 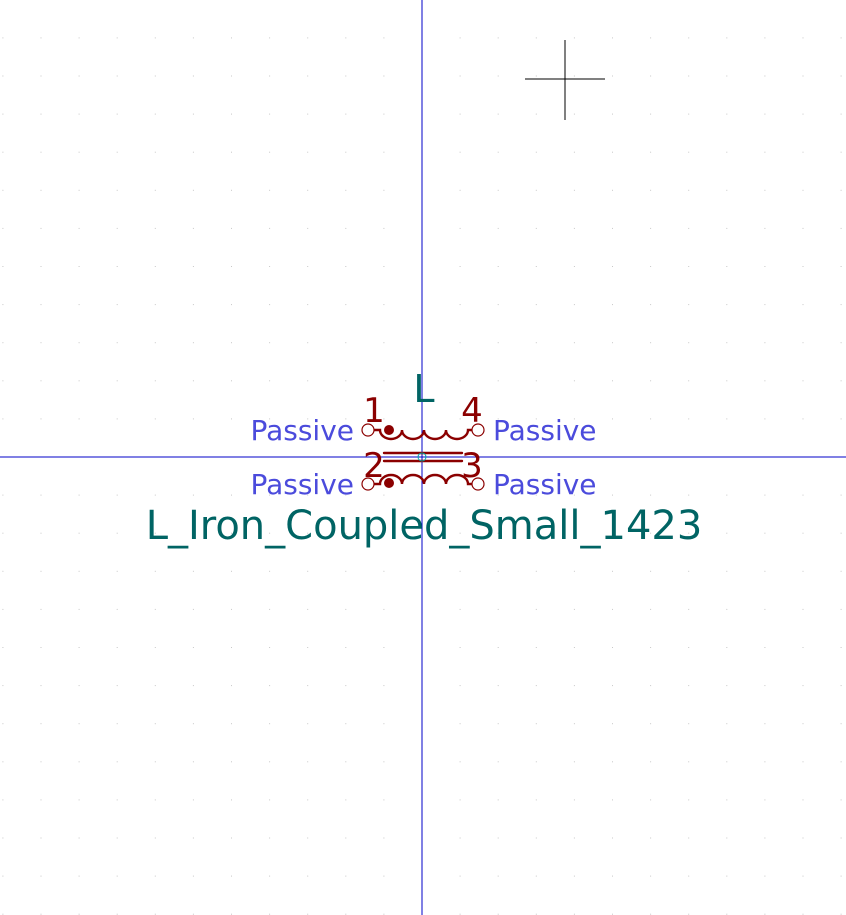 I want to click on pin-2-type: Passive, so click(x=302, y=484).